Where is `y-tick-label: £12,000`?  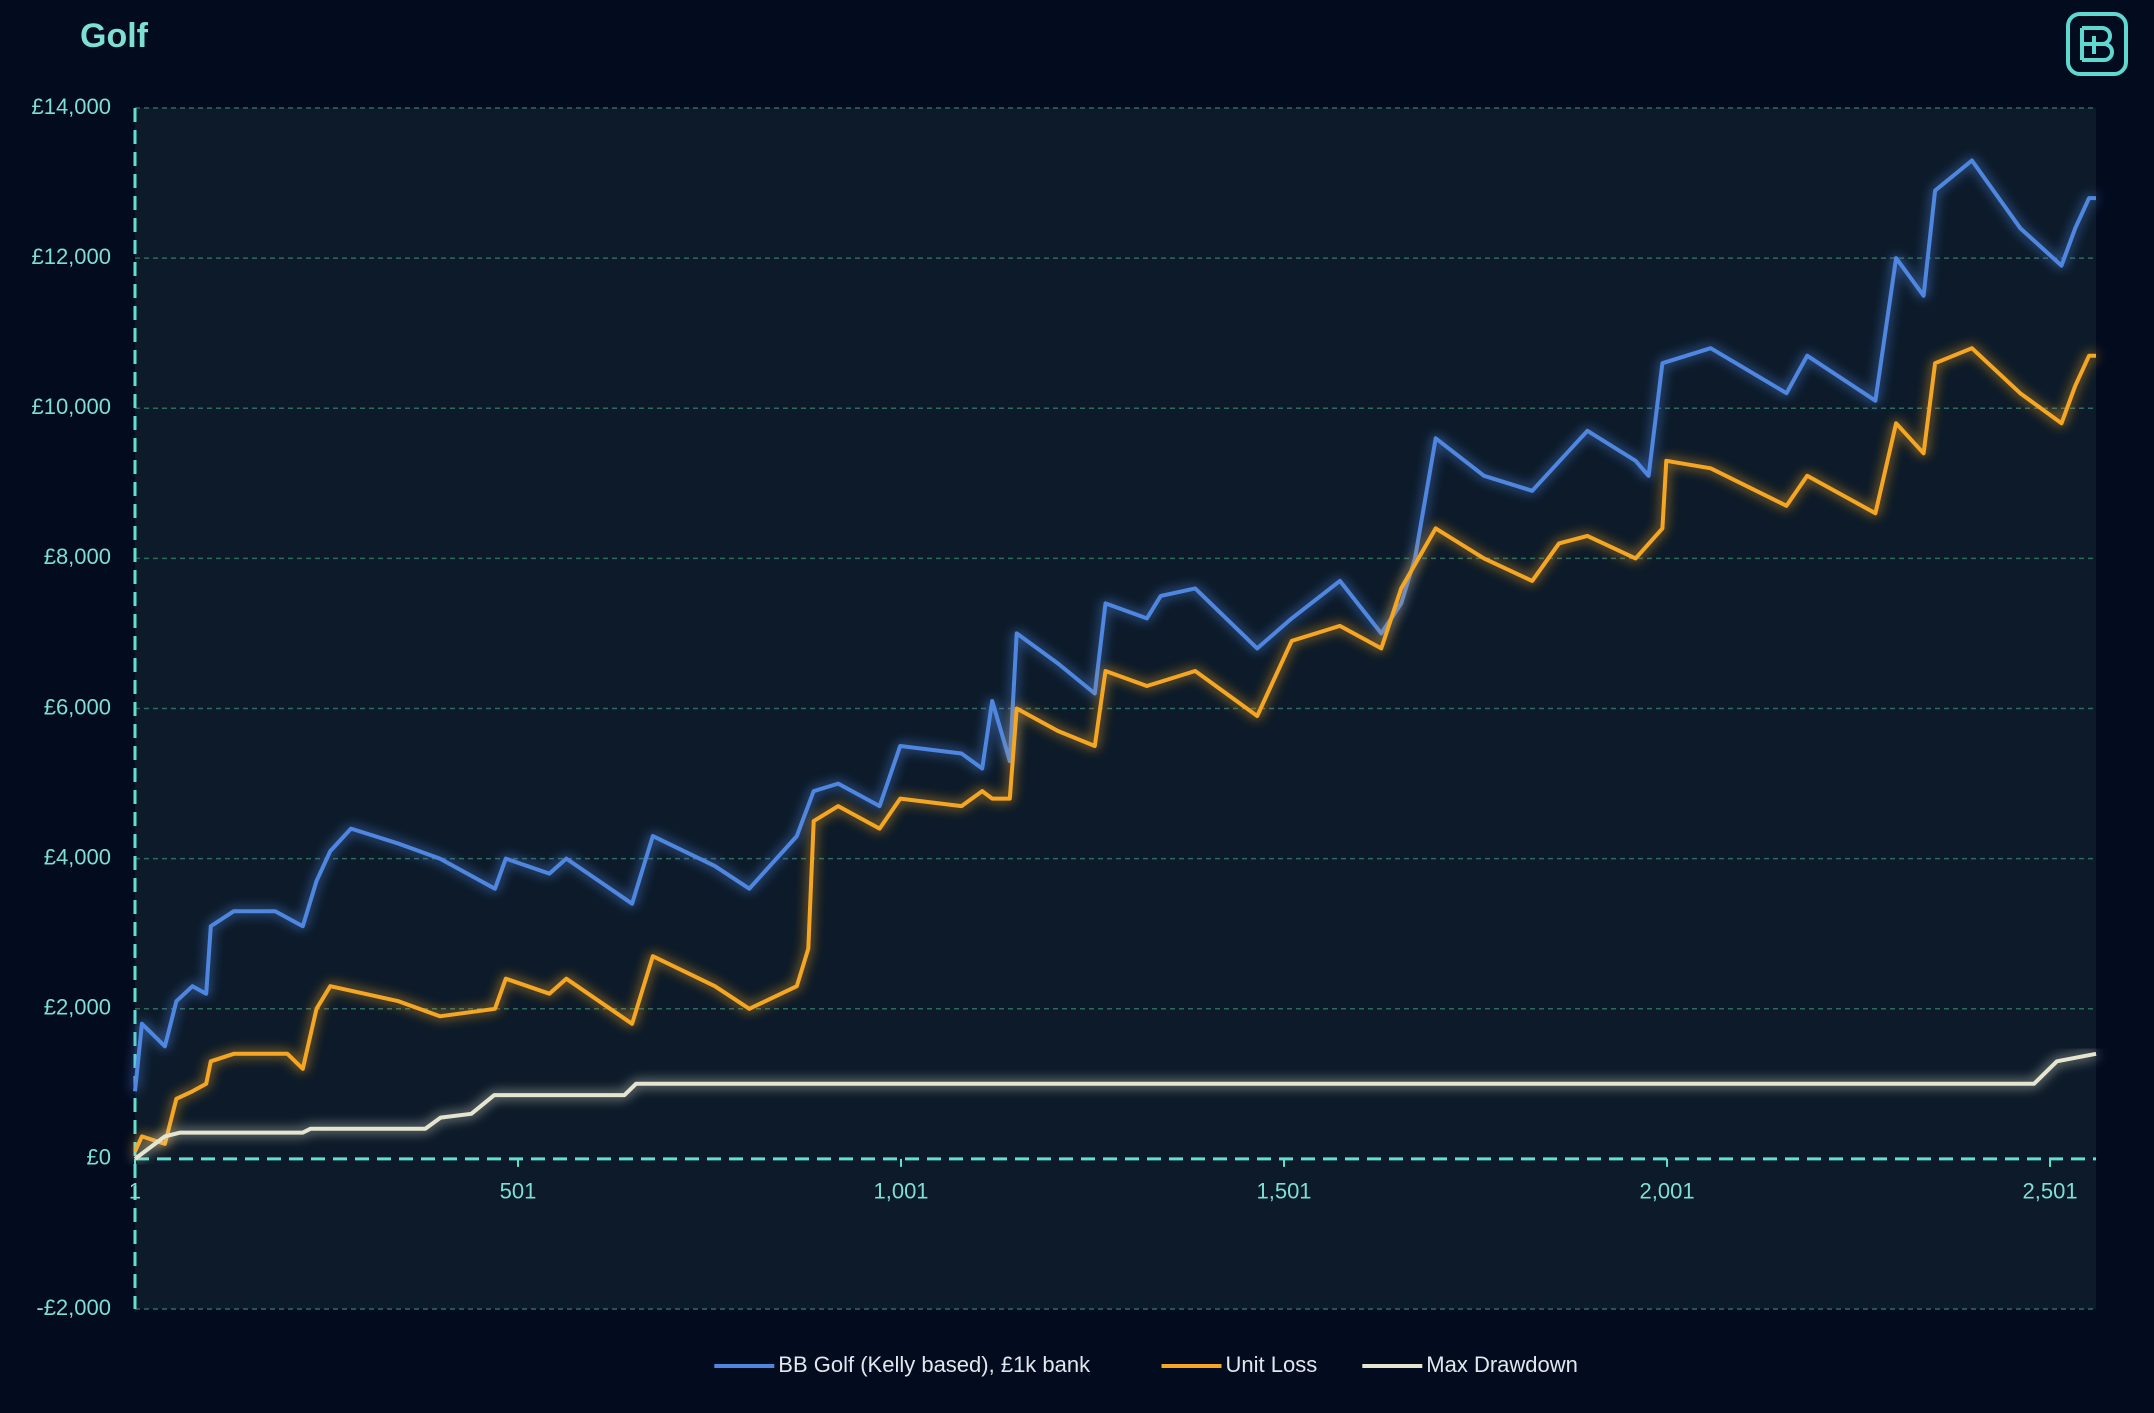
y-tick-label: £12,000 is located at coordinates (71, 256).